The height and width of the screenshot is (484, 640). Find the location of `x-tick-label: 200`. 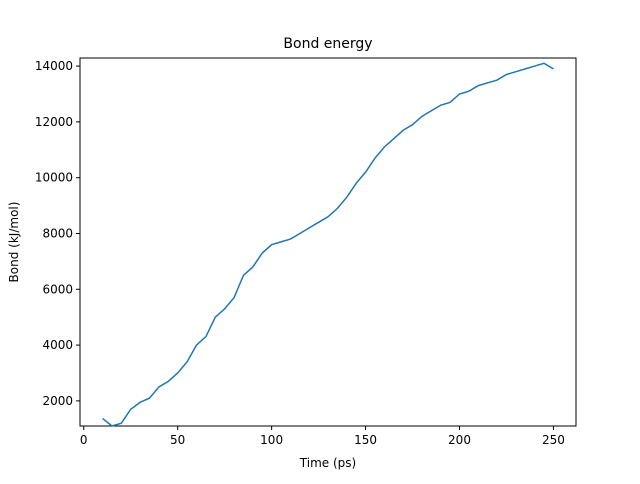

x-tick-label: 200 is located at coordinates (459, 440).